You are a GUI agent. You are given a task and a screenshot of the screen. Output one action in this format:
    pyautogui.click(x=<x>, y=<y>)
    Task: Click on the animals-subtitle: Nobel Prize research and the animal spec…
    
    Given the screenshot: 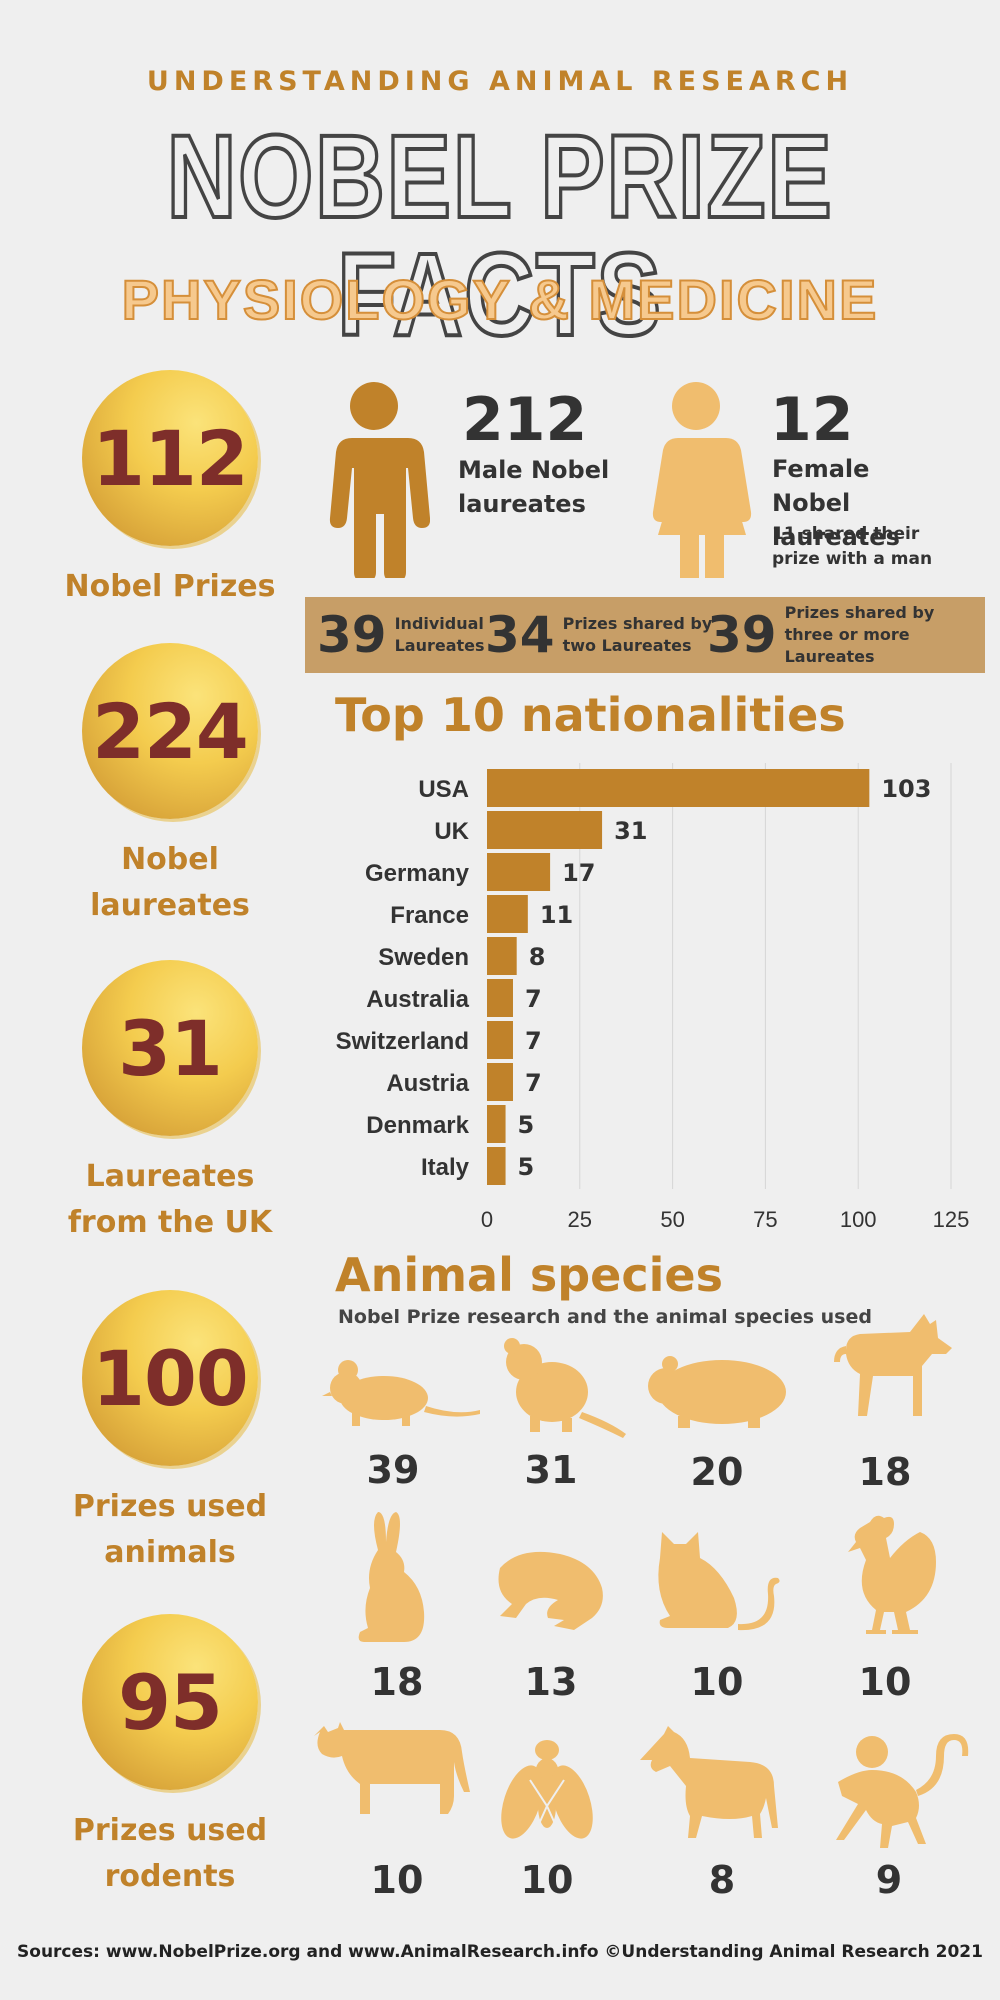 What is the action you would take?
    pyautogui.click(x=605, y=1317)
    